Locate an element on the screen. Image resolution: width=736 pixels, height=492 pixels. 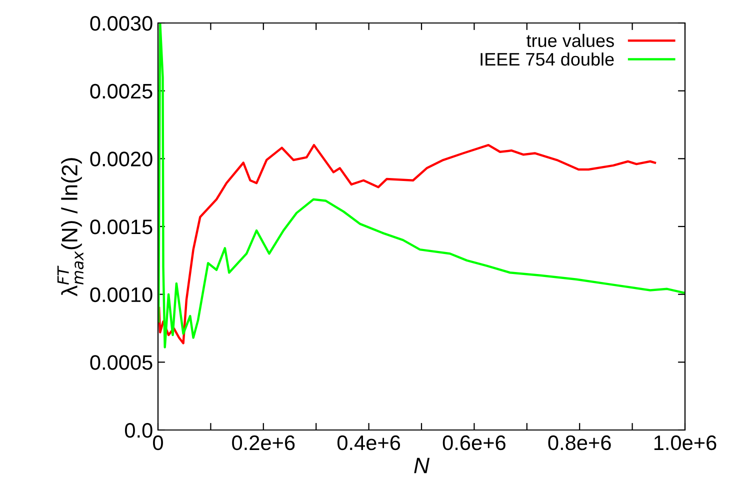
y-tick-label: 0.0020 is located at coordinates (121, 159).